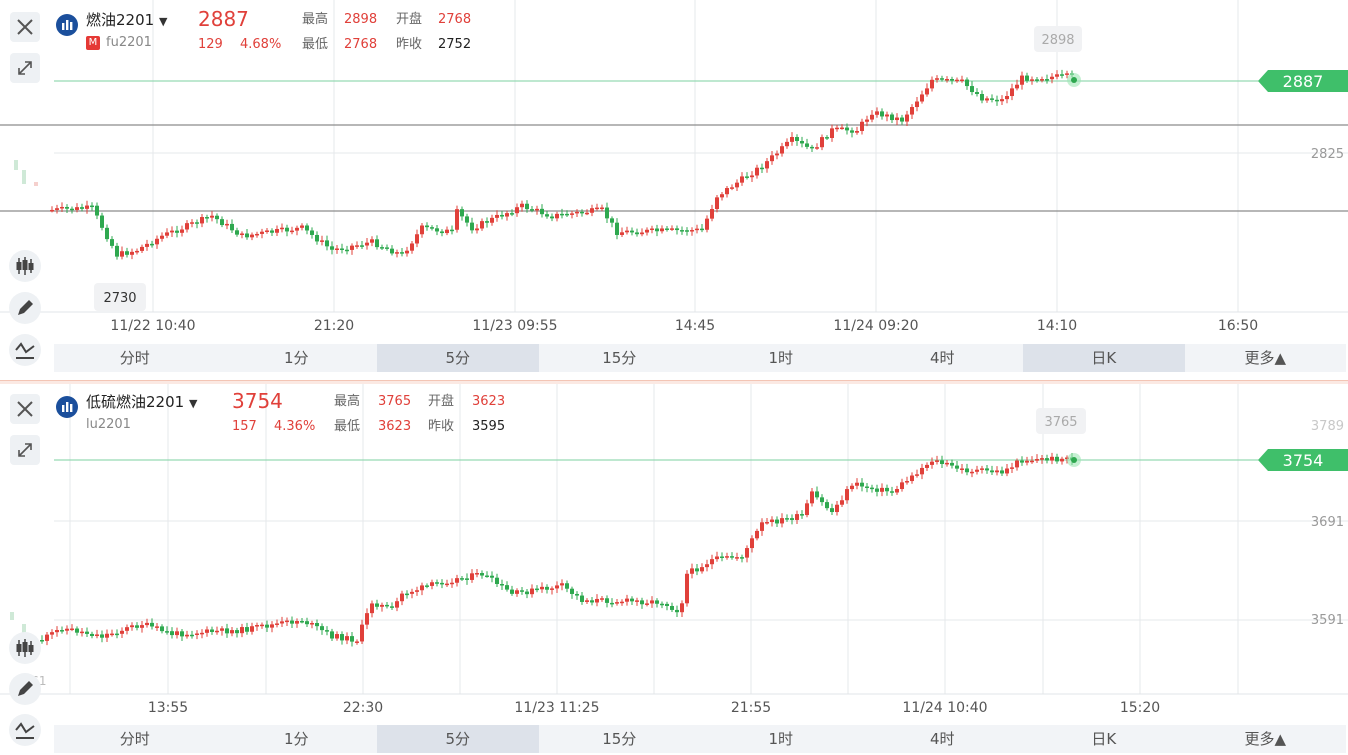 This screenshot has width=1348, height=755. I want to click on price-tag-text: 2887, so click(1303, 81).